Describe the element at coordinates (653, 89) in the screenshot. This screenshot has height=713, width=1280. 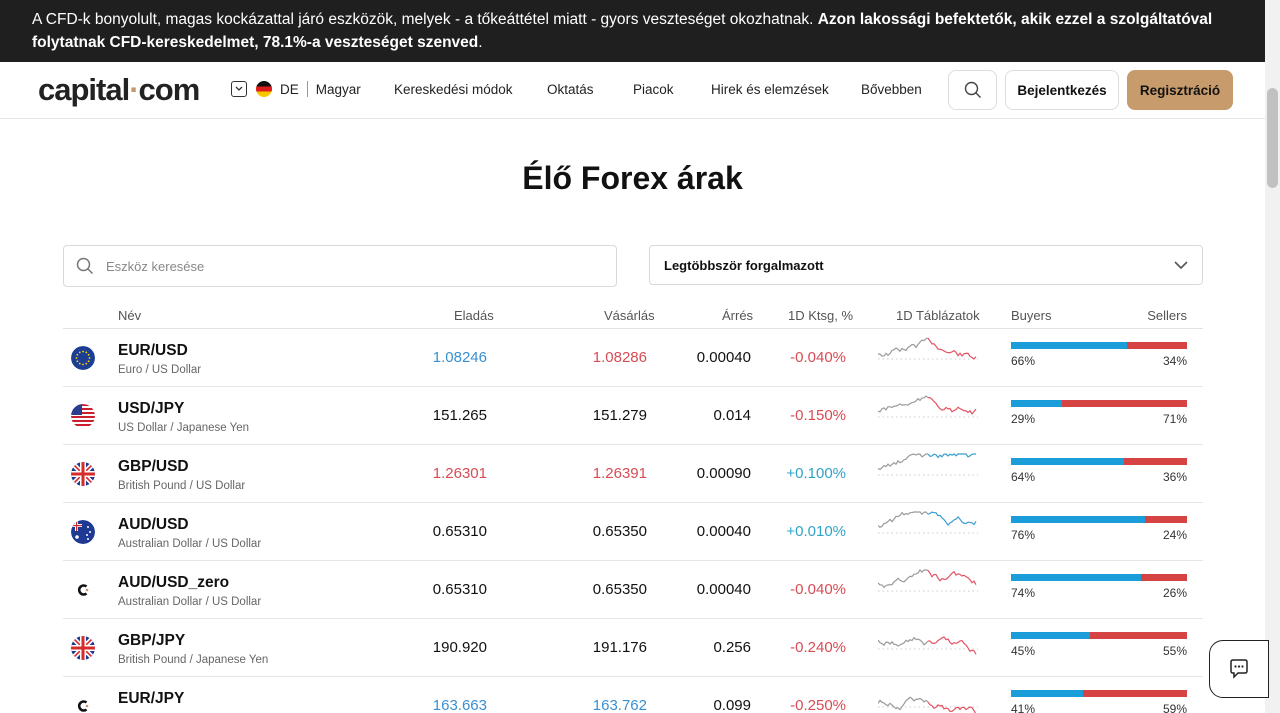
I see `nav-markets: Piacok` at that location.